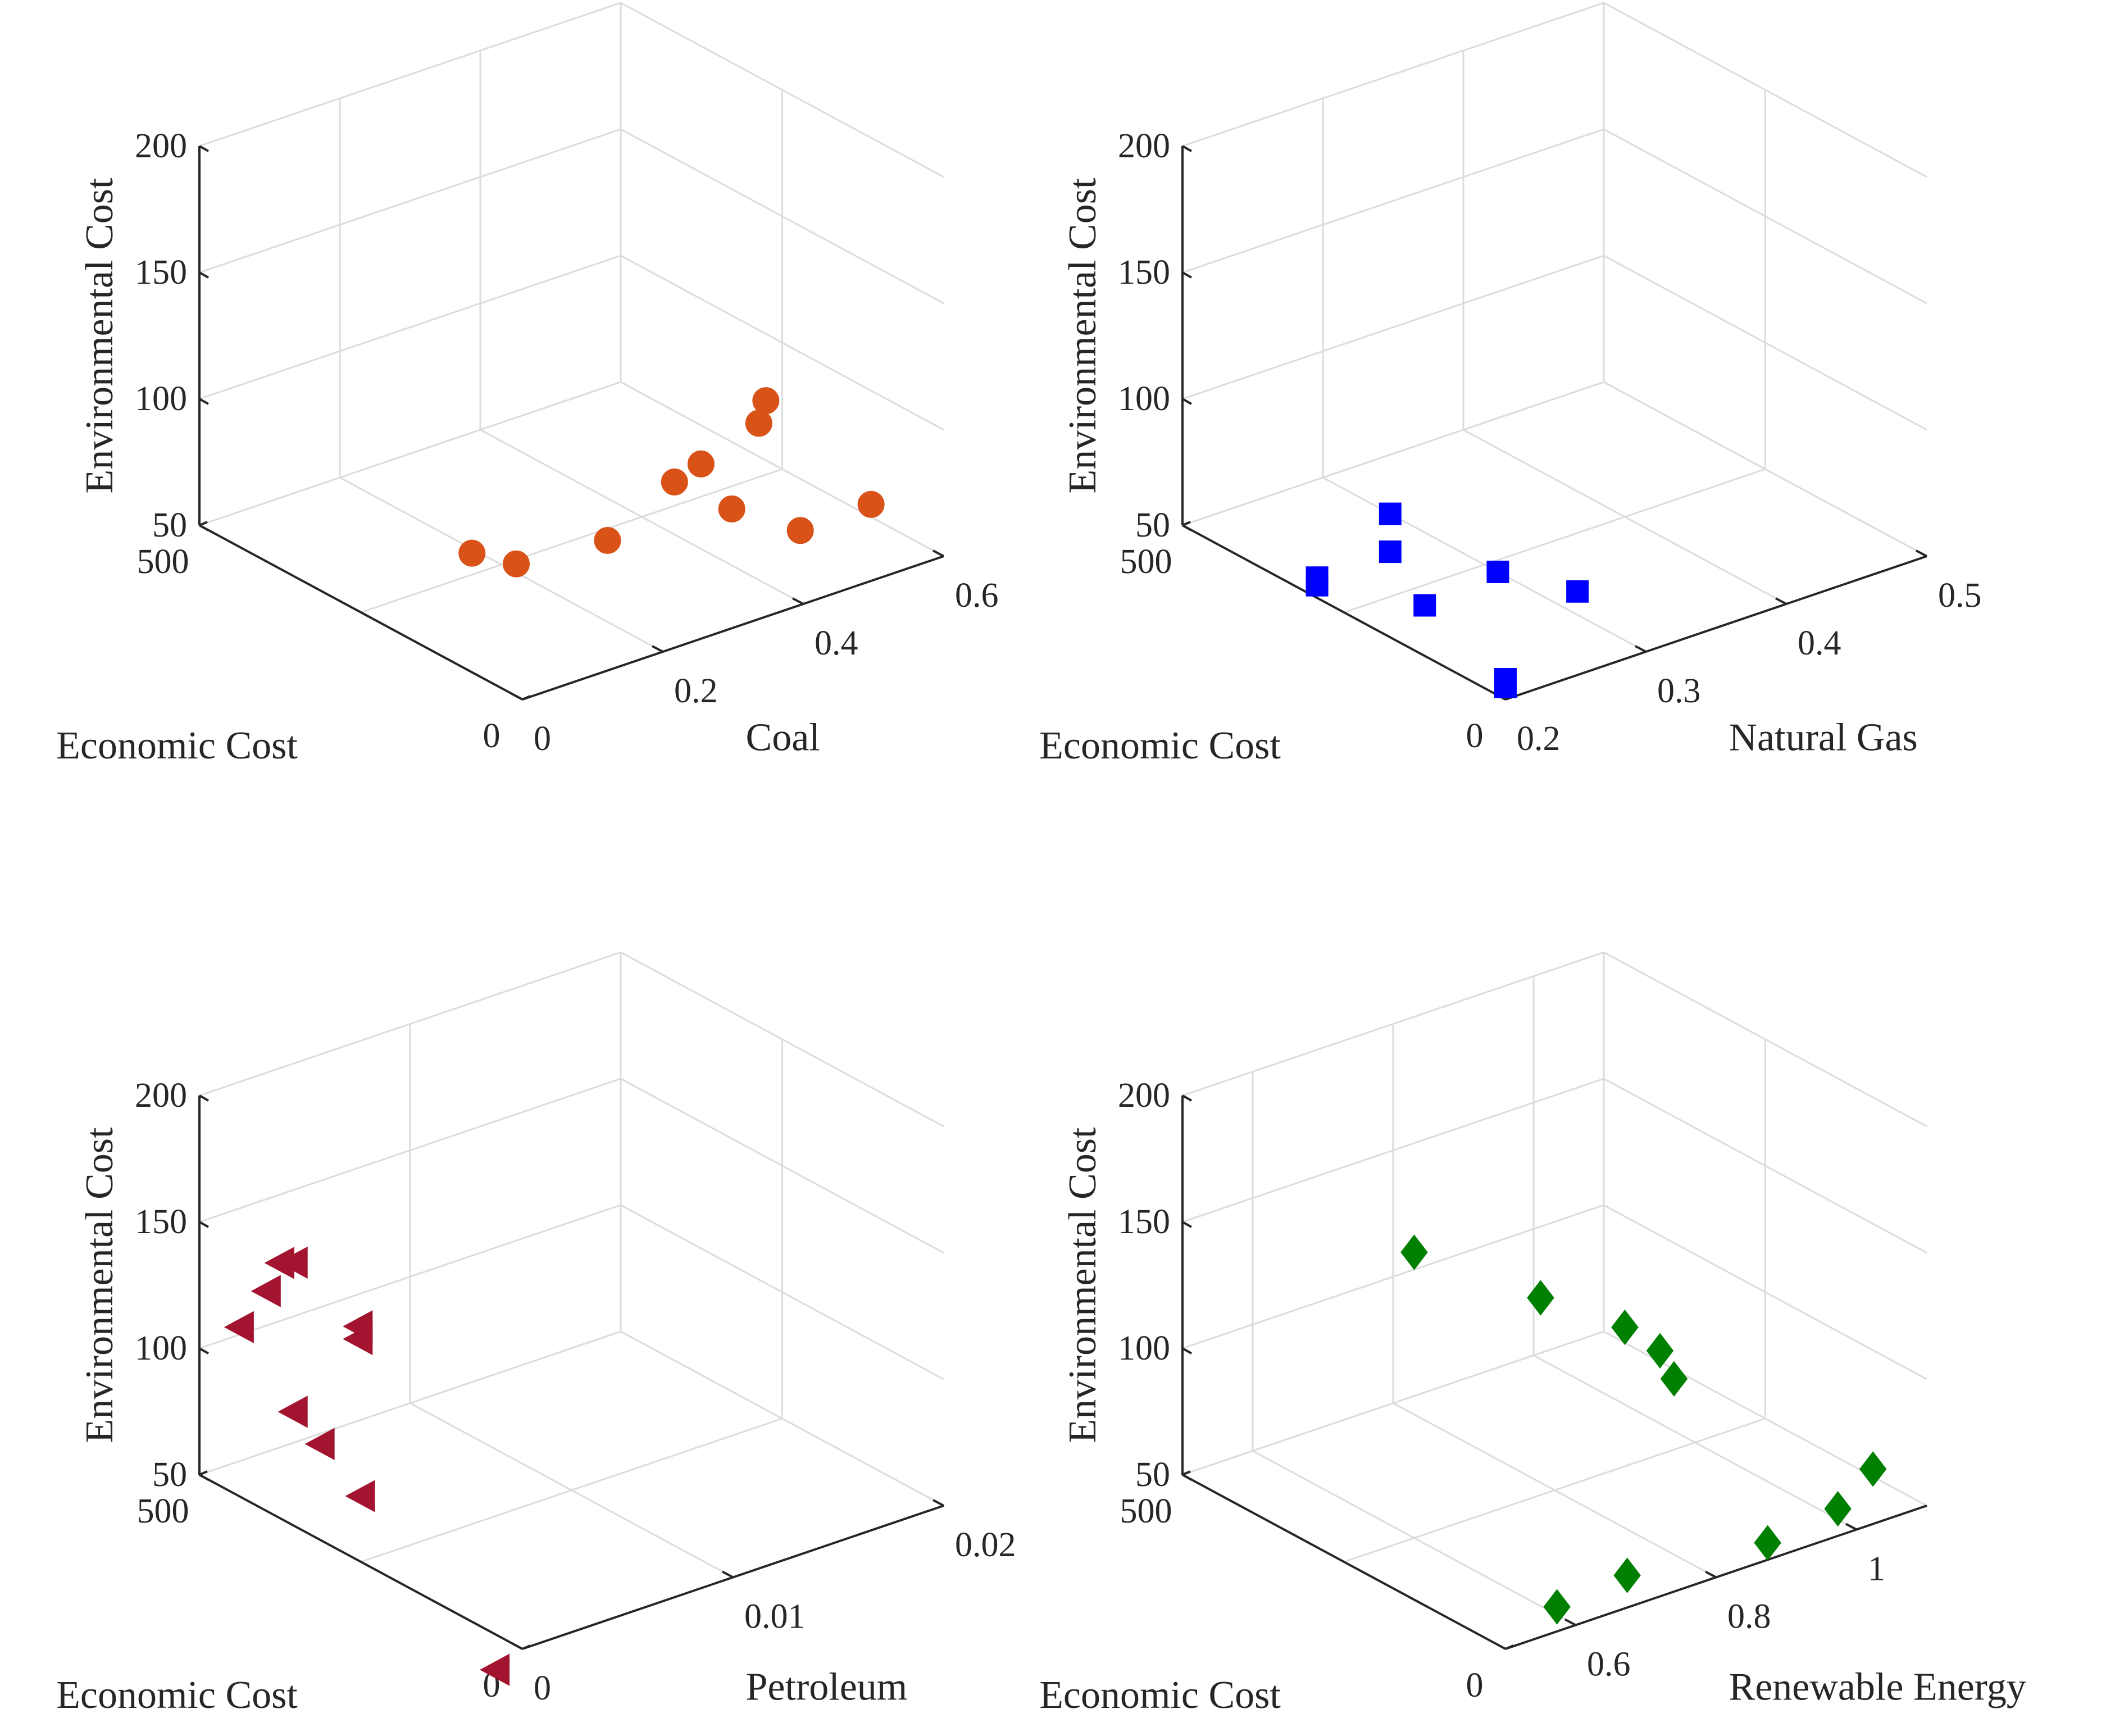 The width and height of the screenshot is (2106, 1736). What do you see at coordinates (1539, 739) in the screenshot?
I see `y-tick-label-0: 0.2` at bounding box center [1539, 739].